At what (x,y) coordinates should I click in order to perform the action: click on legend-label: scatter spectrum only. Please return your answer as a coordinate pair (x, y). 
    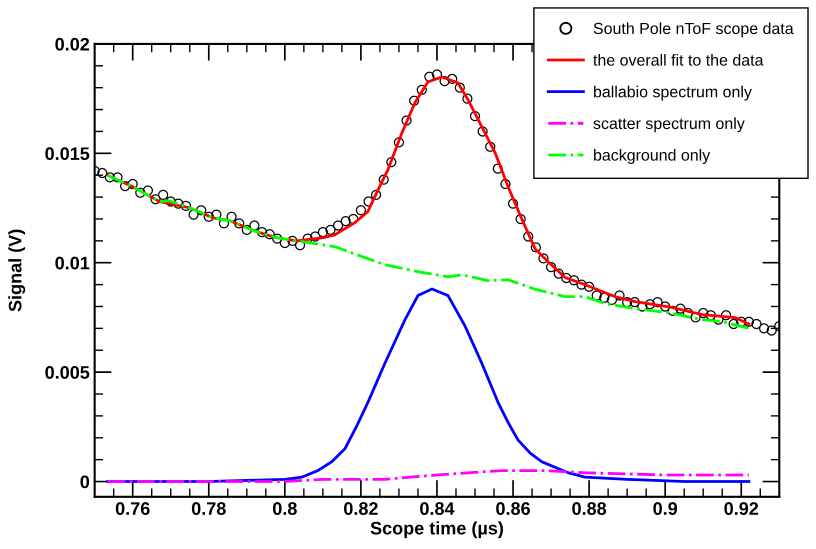
    Looking at the image, I should click on (669, 124).